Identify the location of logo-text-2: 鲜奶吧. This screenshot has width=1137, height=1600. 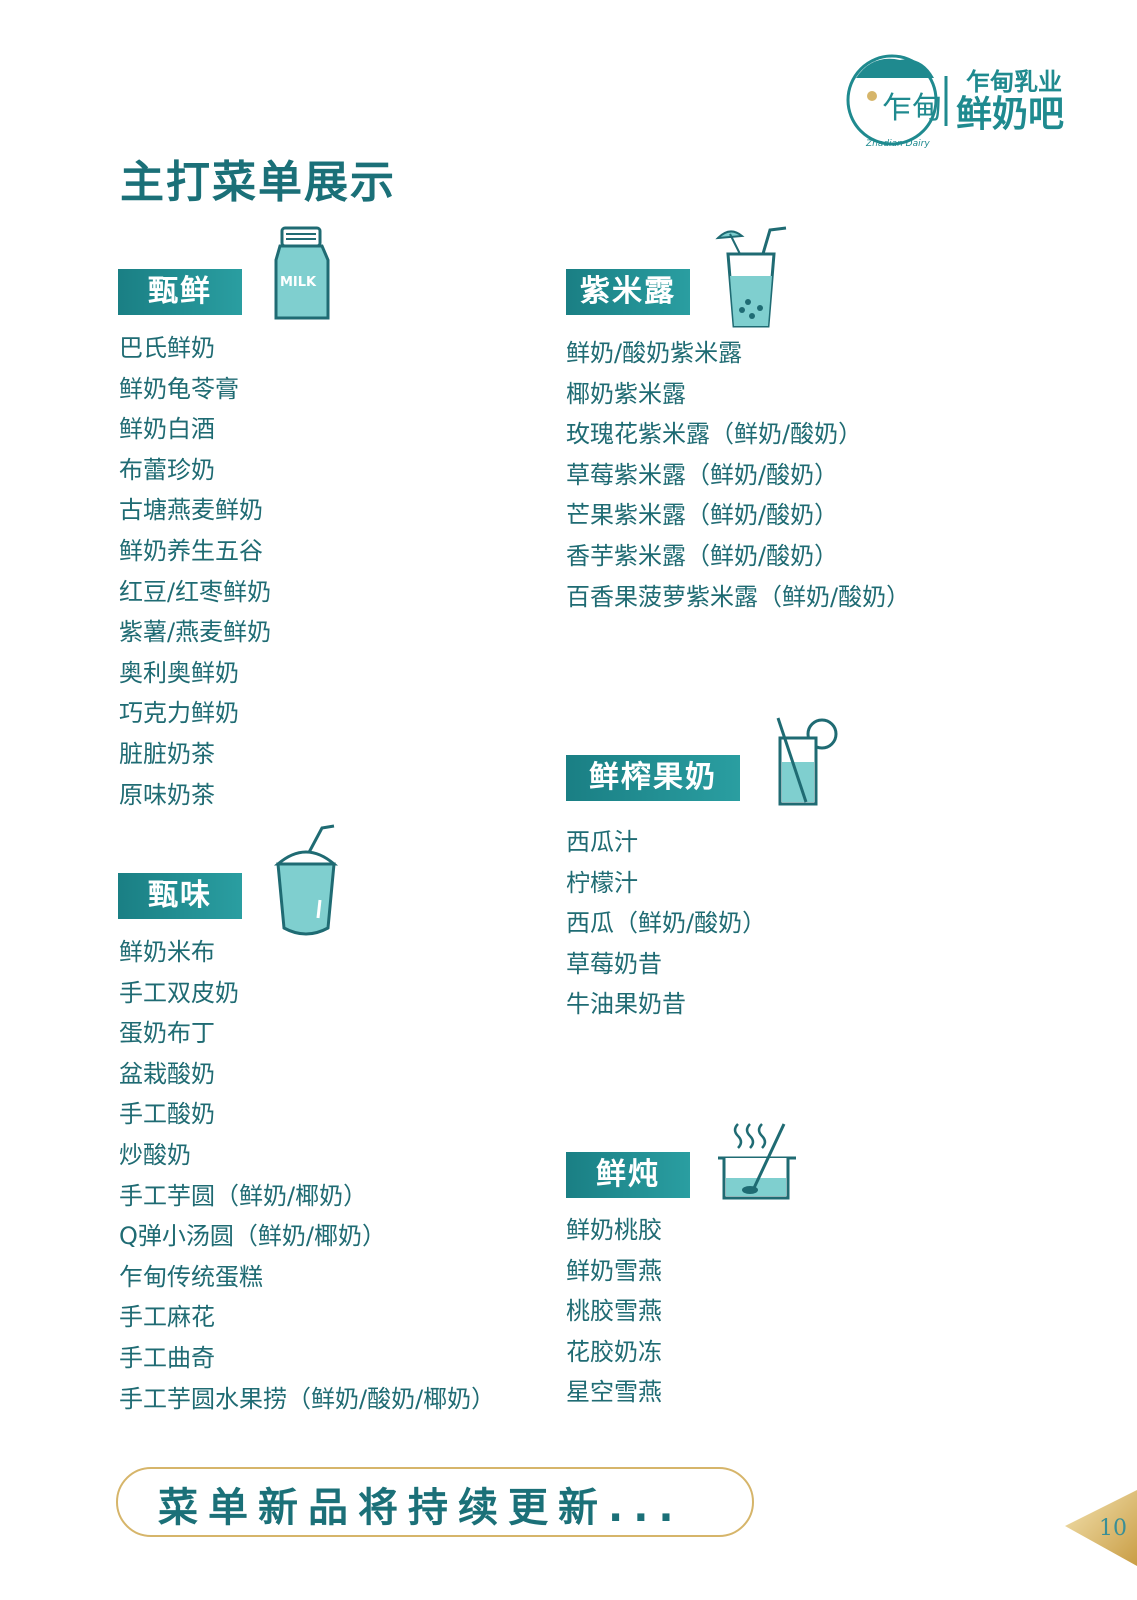
(1010, 114).